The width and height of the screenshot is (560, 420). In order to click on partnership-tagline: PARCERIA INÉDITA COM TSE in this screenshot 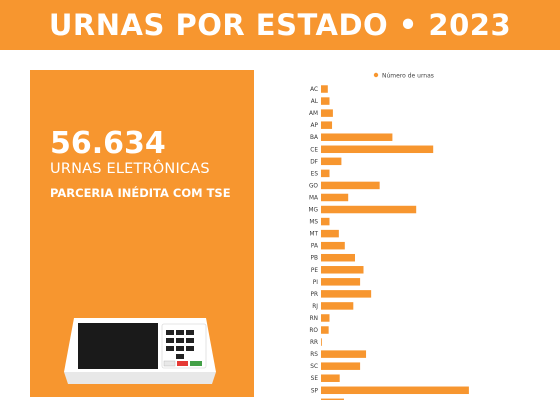, I will do `click(140, 193)`.